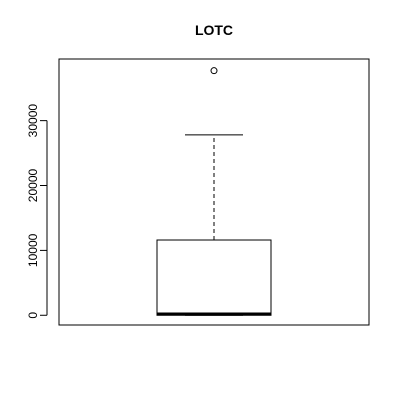 This screenshot has height=400, width=400. I want to click on chart-title: LOTC, so click(214, 30).